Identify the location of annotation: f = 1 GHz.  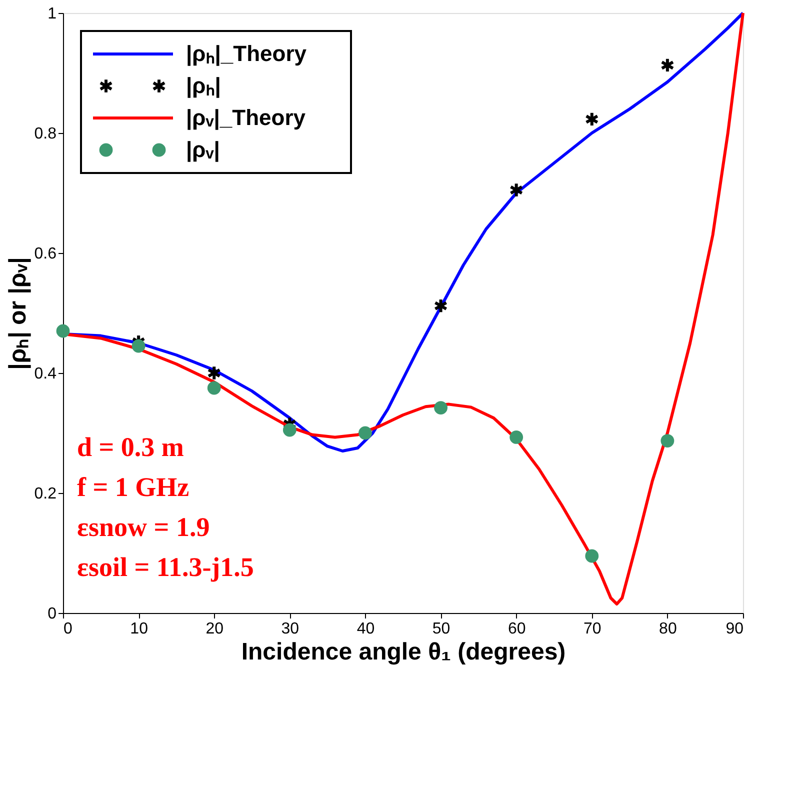
(133, 487).